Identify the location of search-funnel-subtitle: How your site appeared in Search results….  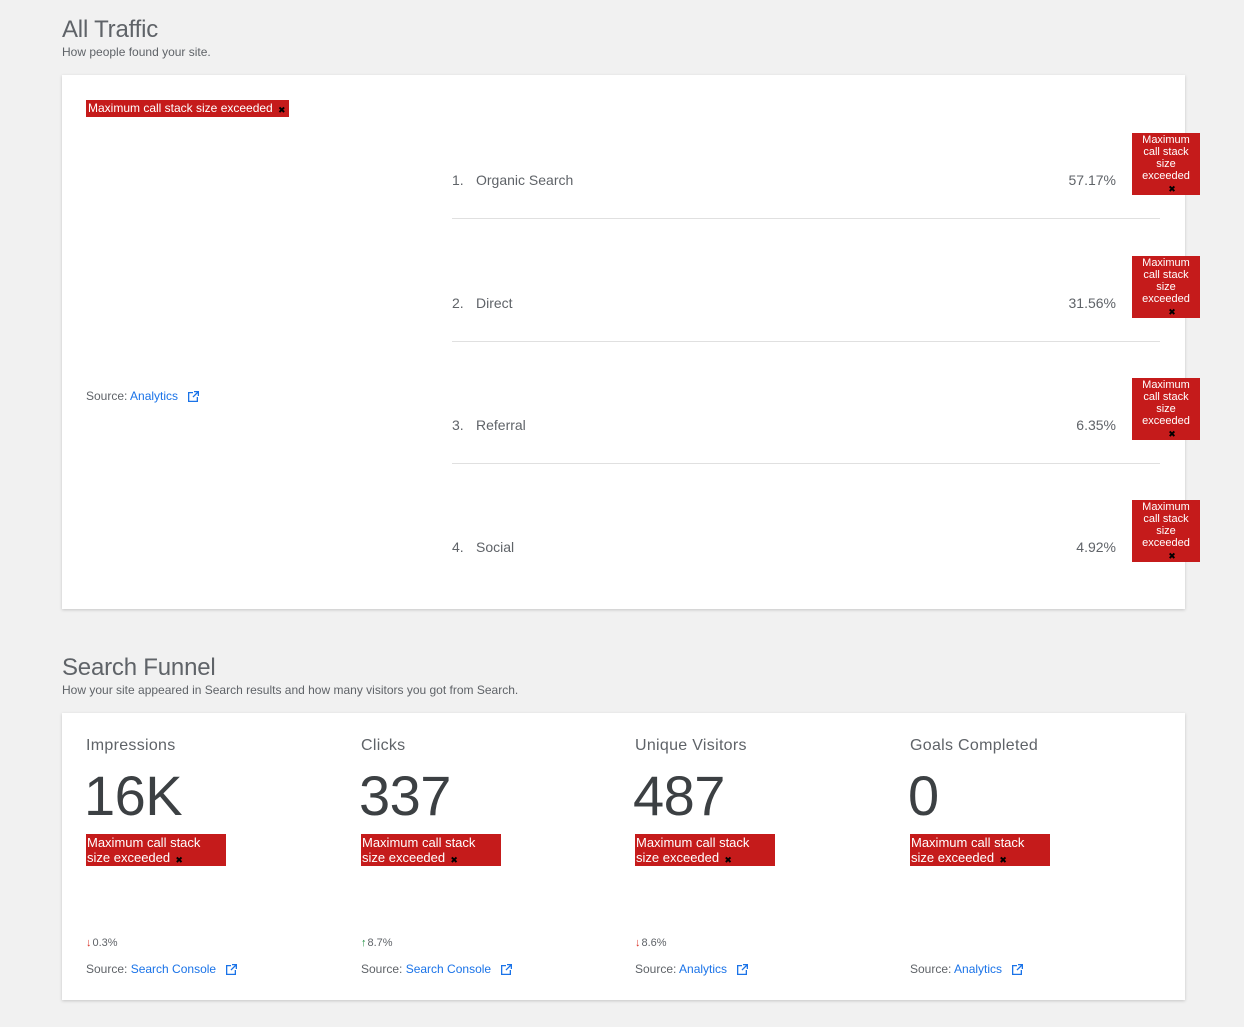
(290, 690).